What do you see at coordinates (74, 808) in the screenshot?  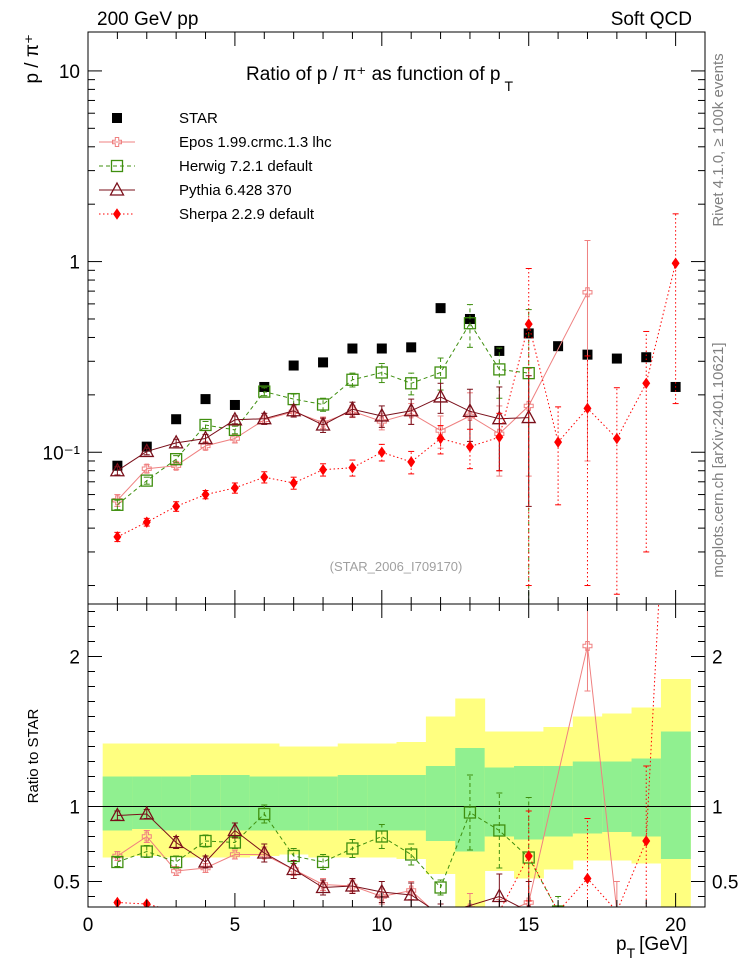 I see `ratio-y-tick-label: 1` at bounding box center [74, 808].